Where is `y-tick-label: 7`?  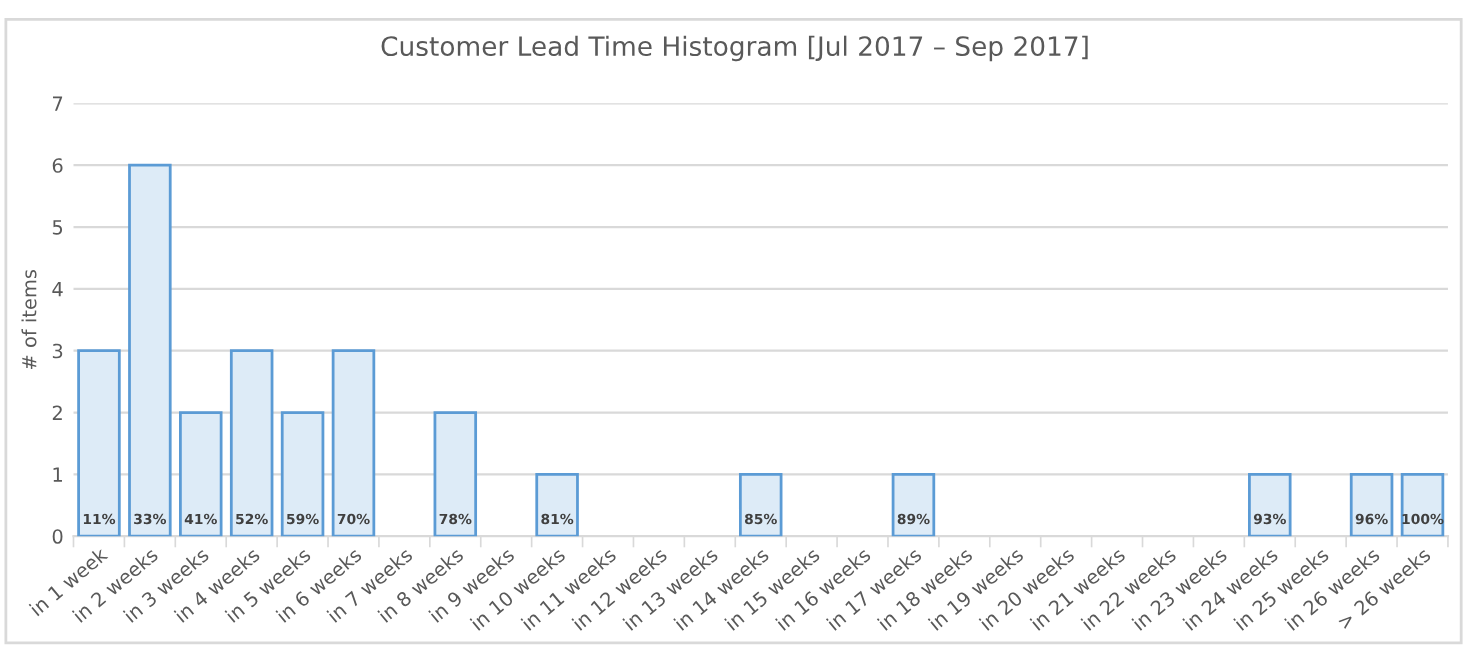 y-tick-label: 7 is located at coordinates (58, 103).